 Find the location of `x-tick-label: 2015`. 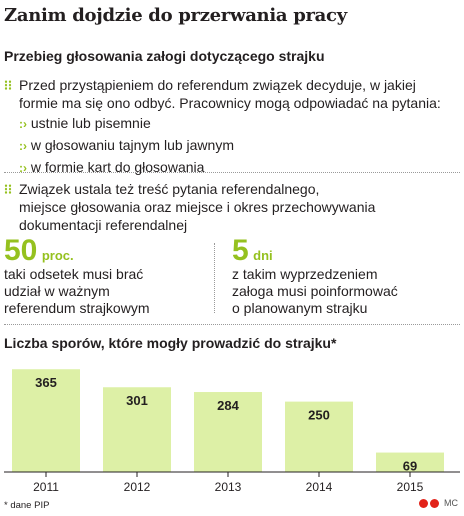

x-tick-label: 2015 is located at coordinates (410, 487).